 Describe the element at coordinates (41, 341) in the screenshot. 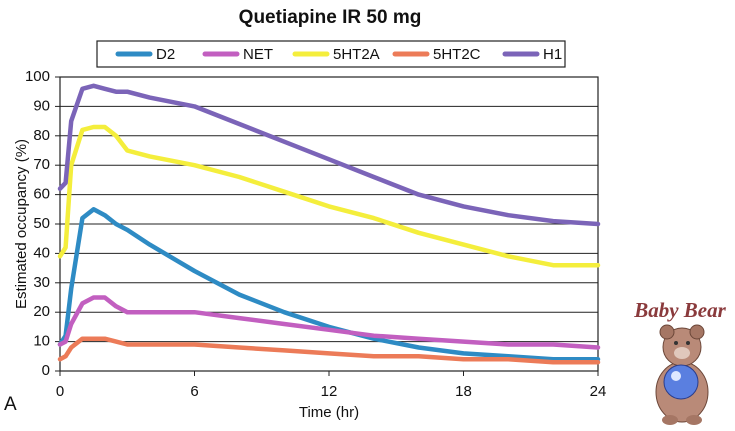

I see `y-tick-label: 10` at that location.